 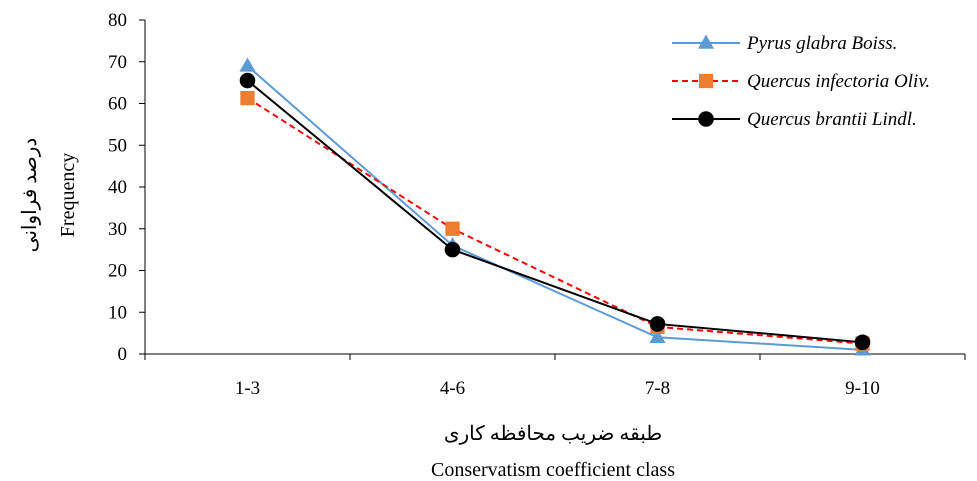 What do you see at coordinates (117, 104) in the screenshot?
I see `y-tick-label: 60` at bounding box center [117, 104].